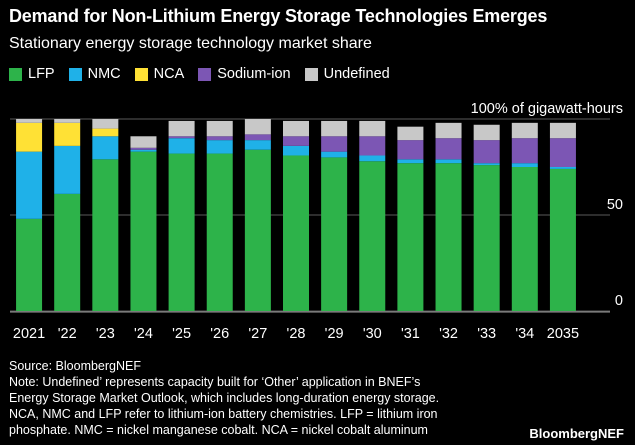 Image resolution: width=635 pixels, height=445 pixels. I want to click on legend-label-nmc: NMC, so click(104, 74).